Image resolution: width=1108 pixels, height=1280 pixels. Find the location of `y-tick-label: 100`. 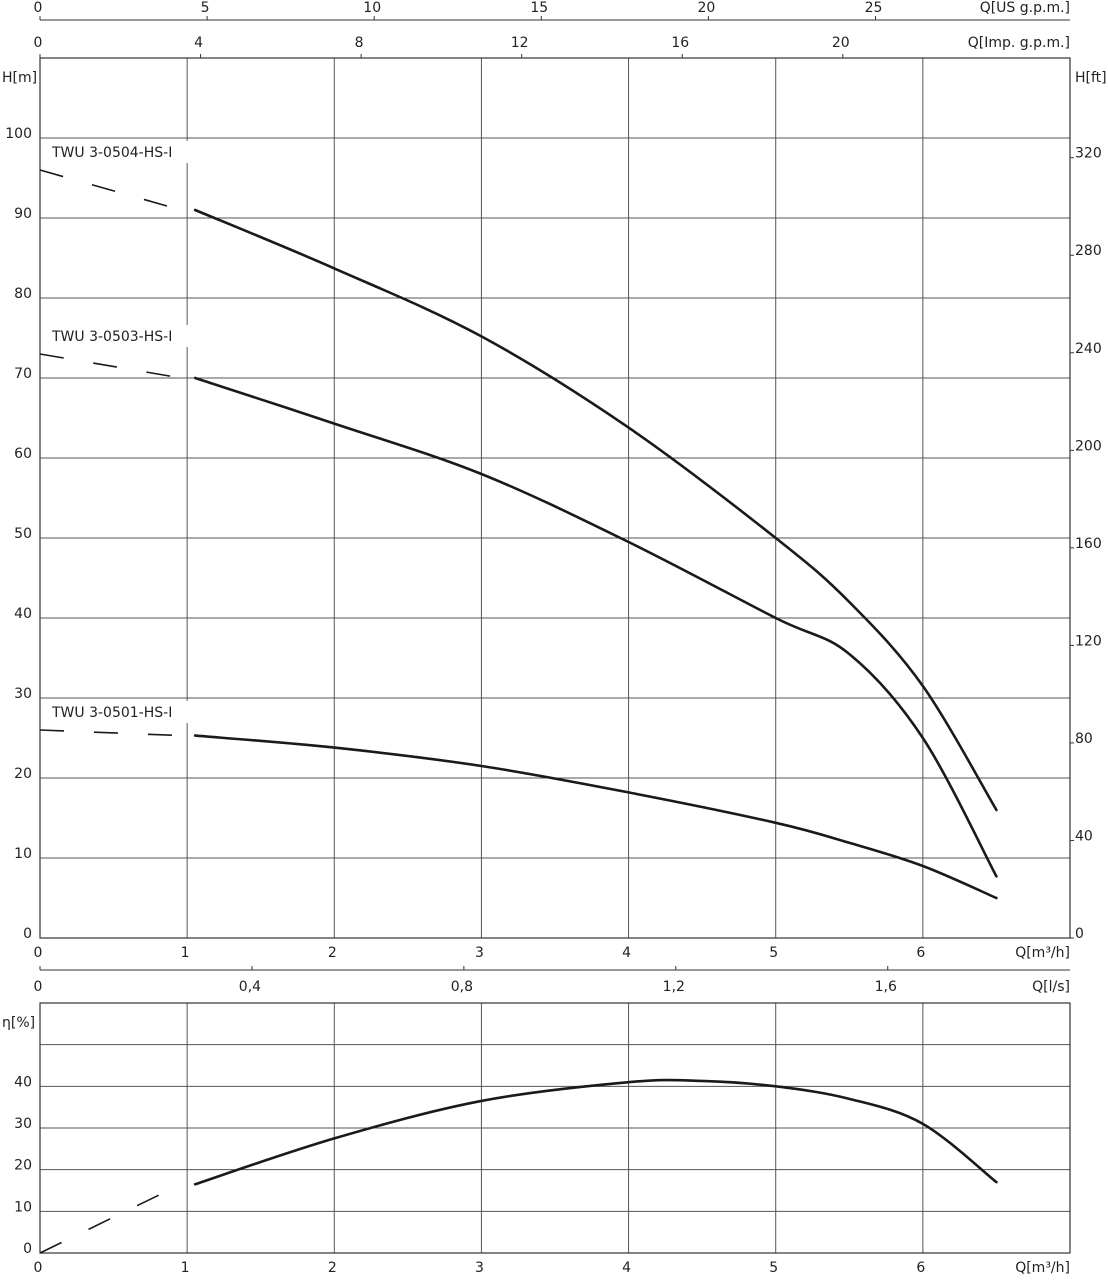

y-tick-label: 100 is located at coordinates (18, 134).